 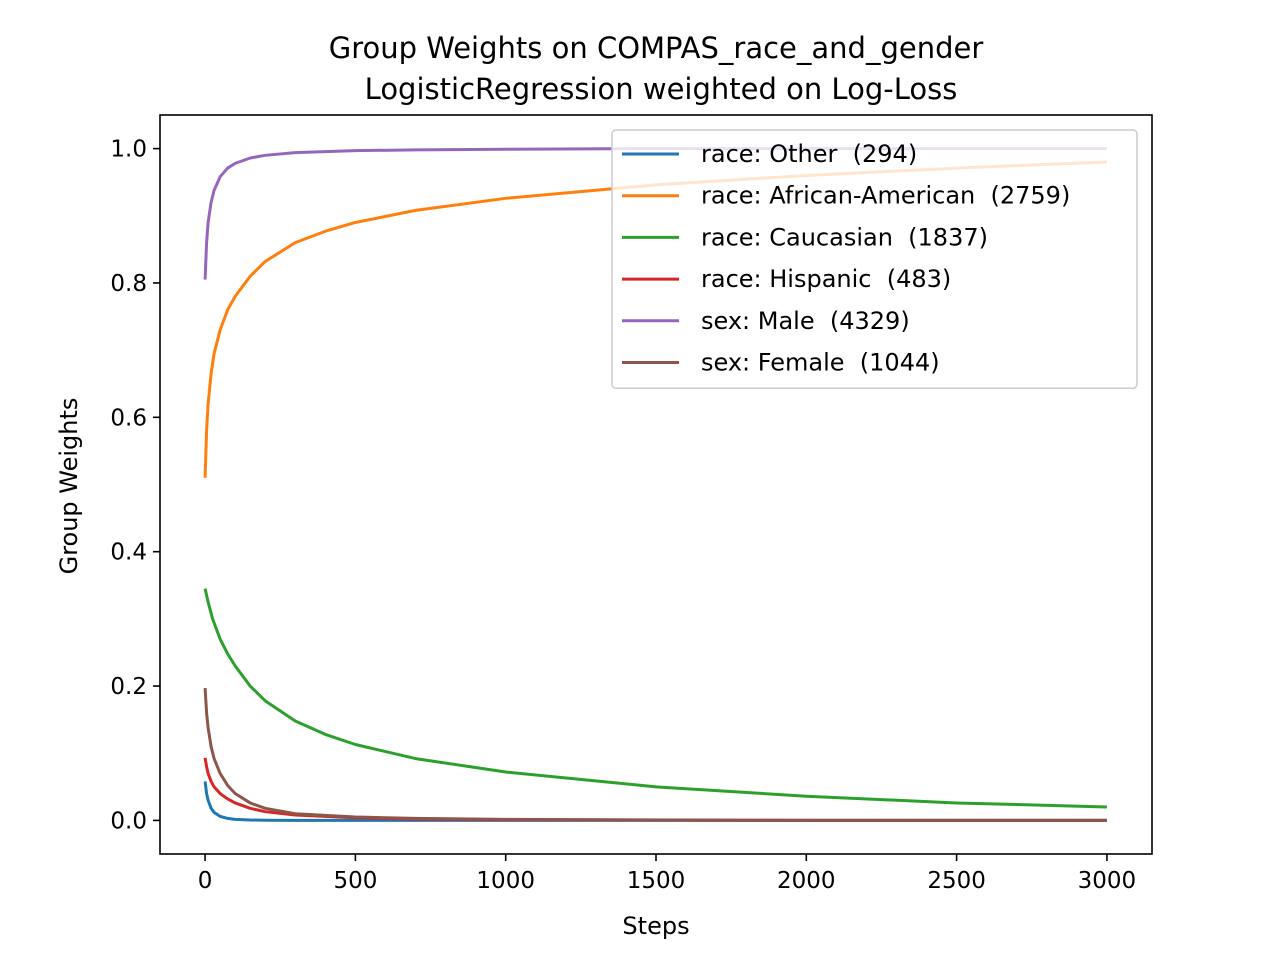 I want to click on chart-subtitle: LogisticRegression weighted on Log-Loss, so click(x=661, y=89).